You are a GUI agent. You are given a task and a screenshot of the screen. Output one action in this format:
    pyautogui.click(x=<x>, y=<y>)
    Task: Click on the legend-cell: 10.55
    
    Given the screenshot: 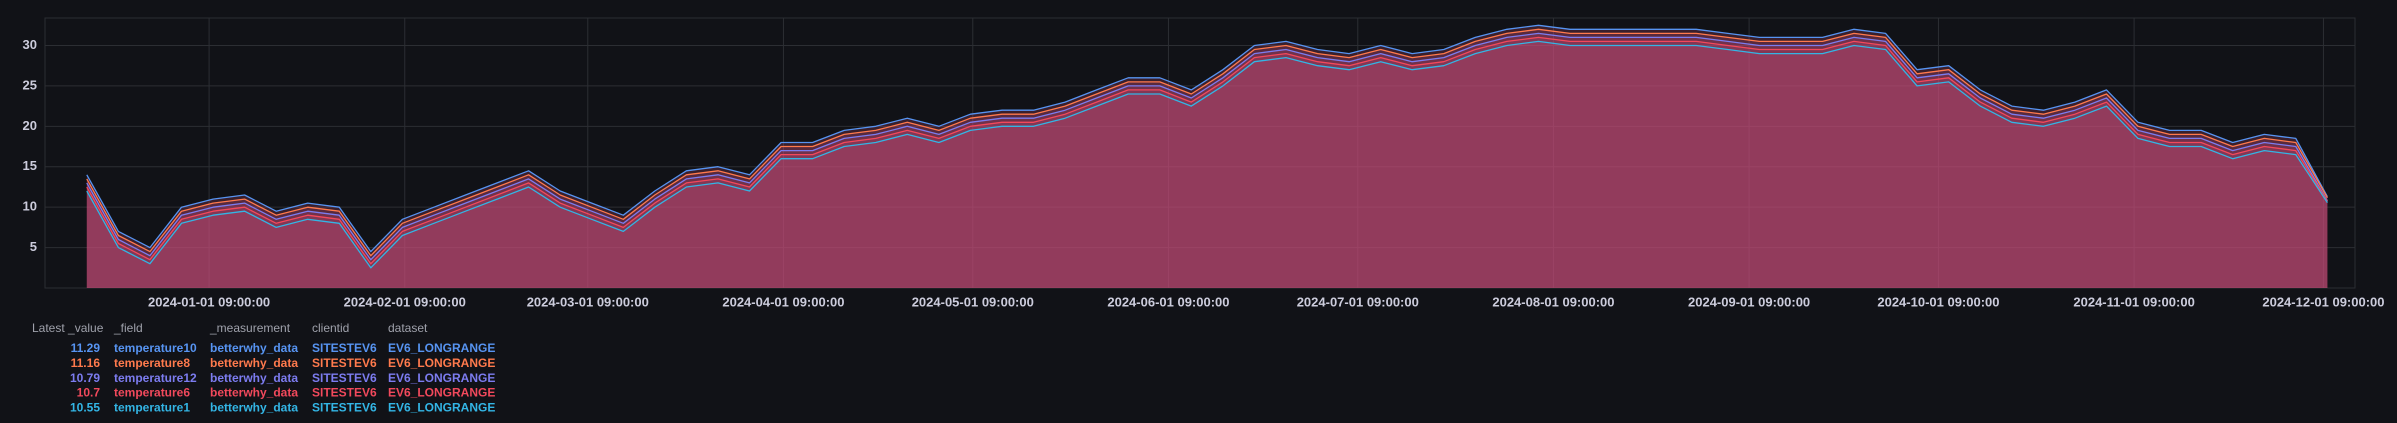 What is the action you would take?
    pyautogui.click(x=85, y=407)
    